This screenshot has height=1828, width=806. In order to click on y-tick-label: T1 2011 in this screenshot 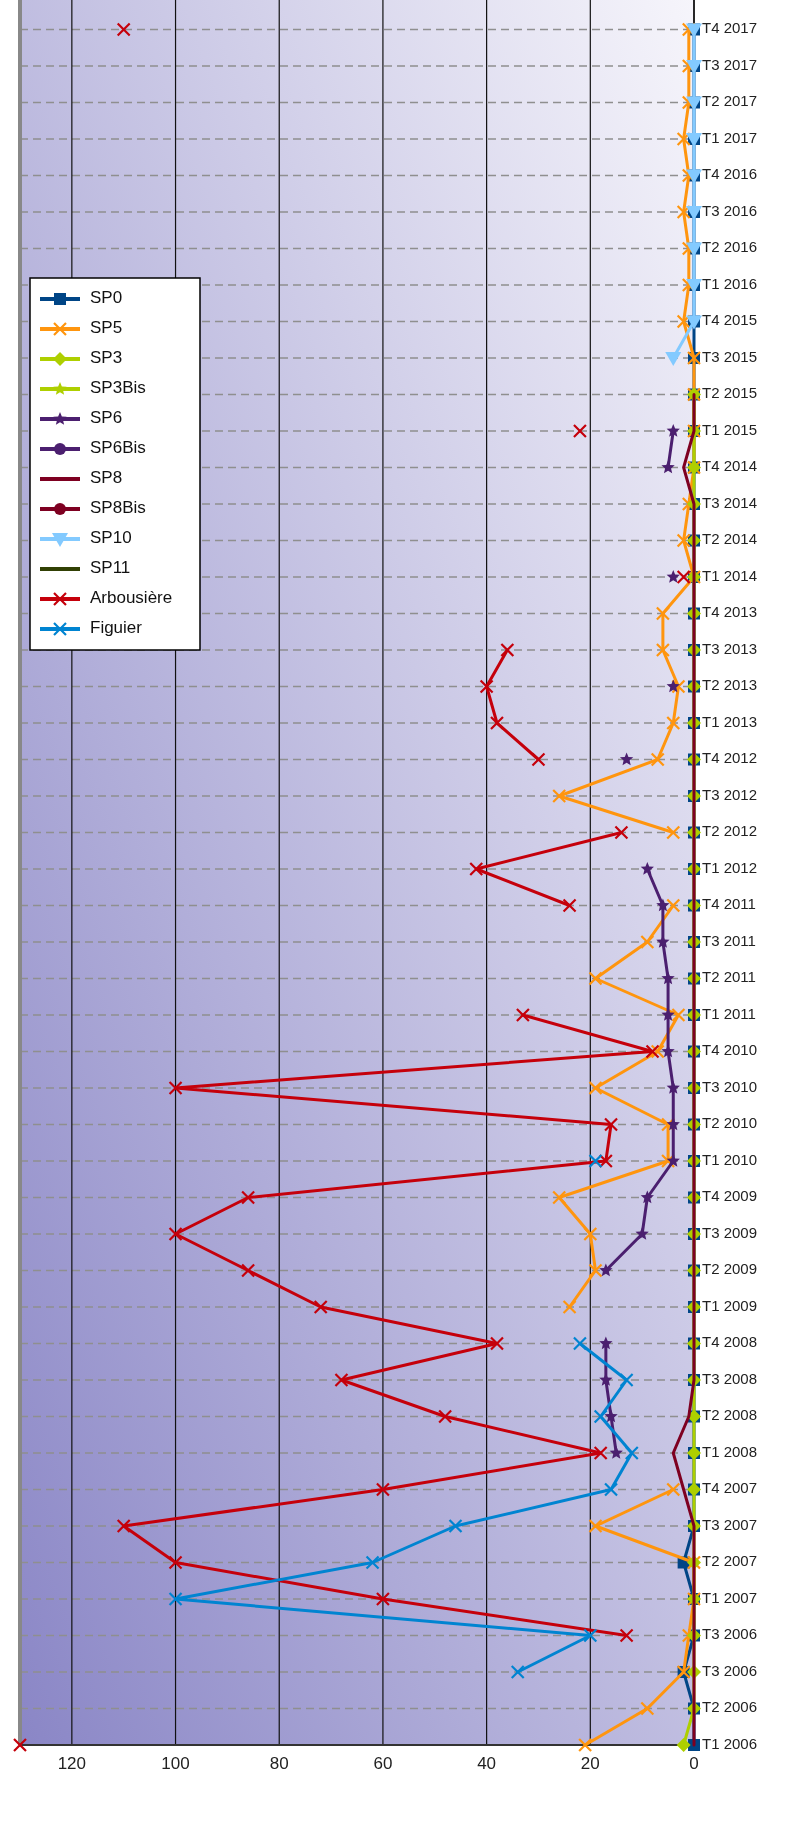, I will do `click(729, 1013)`.